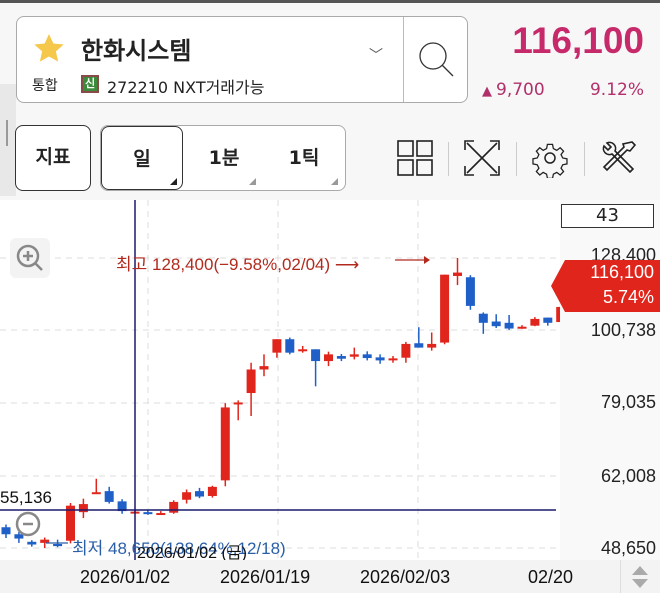 This screenshot has height=593, width=660. I want to click on price-change: ▲ 9,700, so click(513, 90).